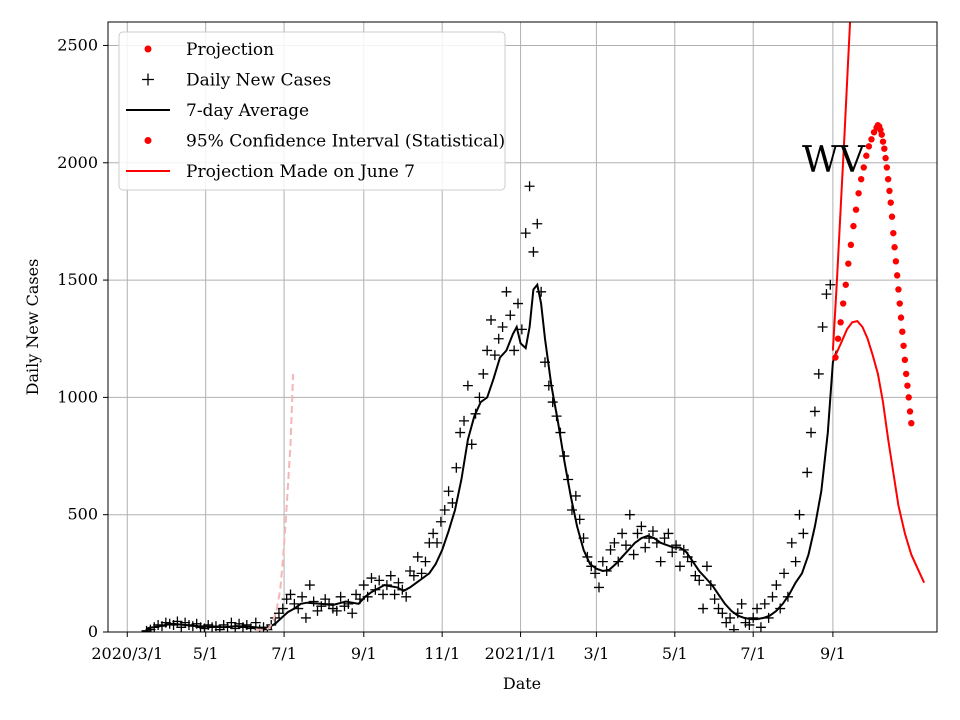 This screenshot has height=720, width=960. Describe the element at coordinates (521, 653) in the screenshot. I see `x-tick-label: 2021/1/1` at that location.